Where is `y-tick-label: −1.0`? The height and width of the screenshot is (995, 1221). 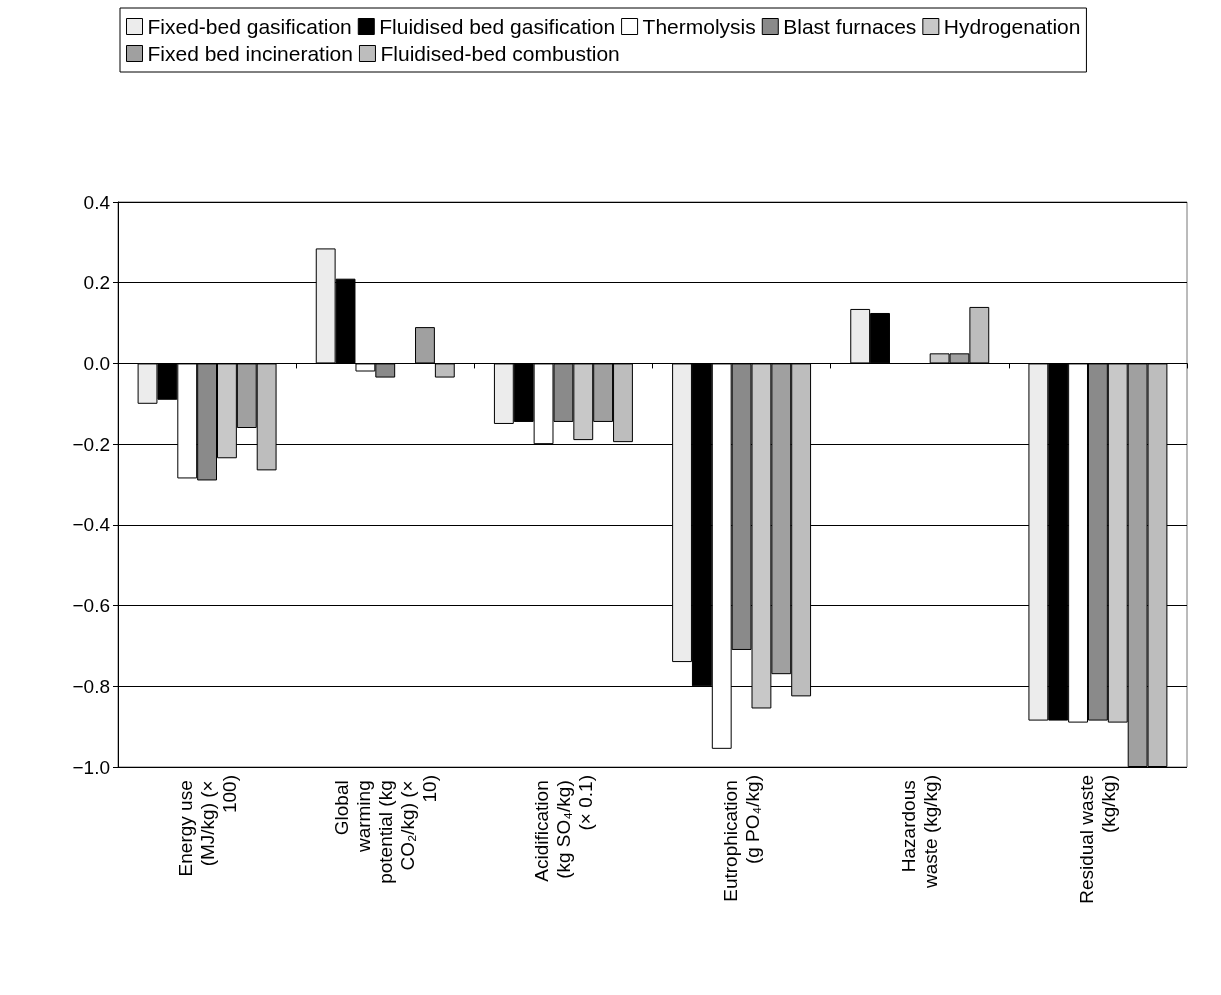 y-tick-label: −1.0 is located at coordinates (91, 767).